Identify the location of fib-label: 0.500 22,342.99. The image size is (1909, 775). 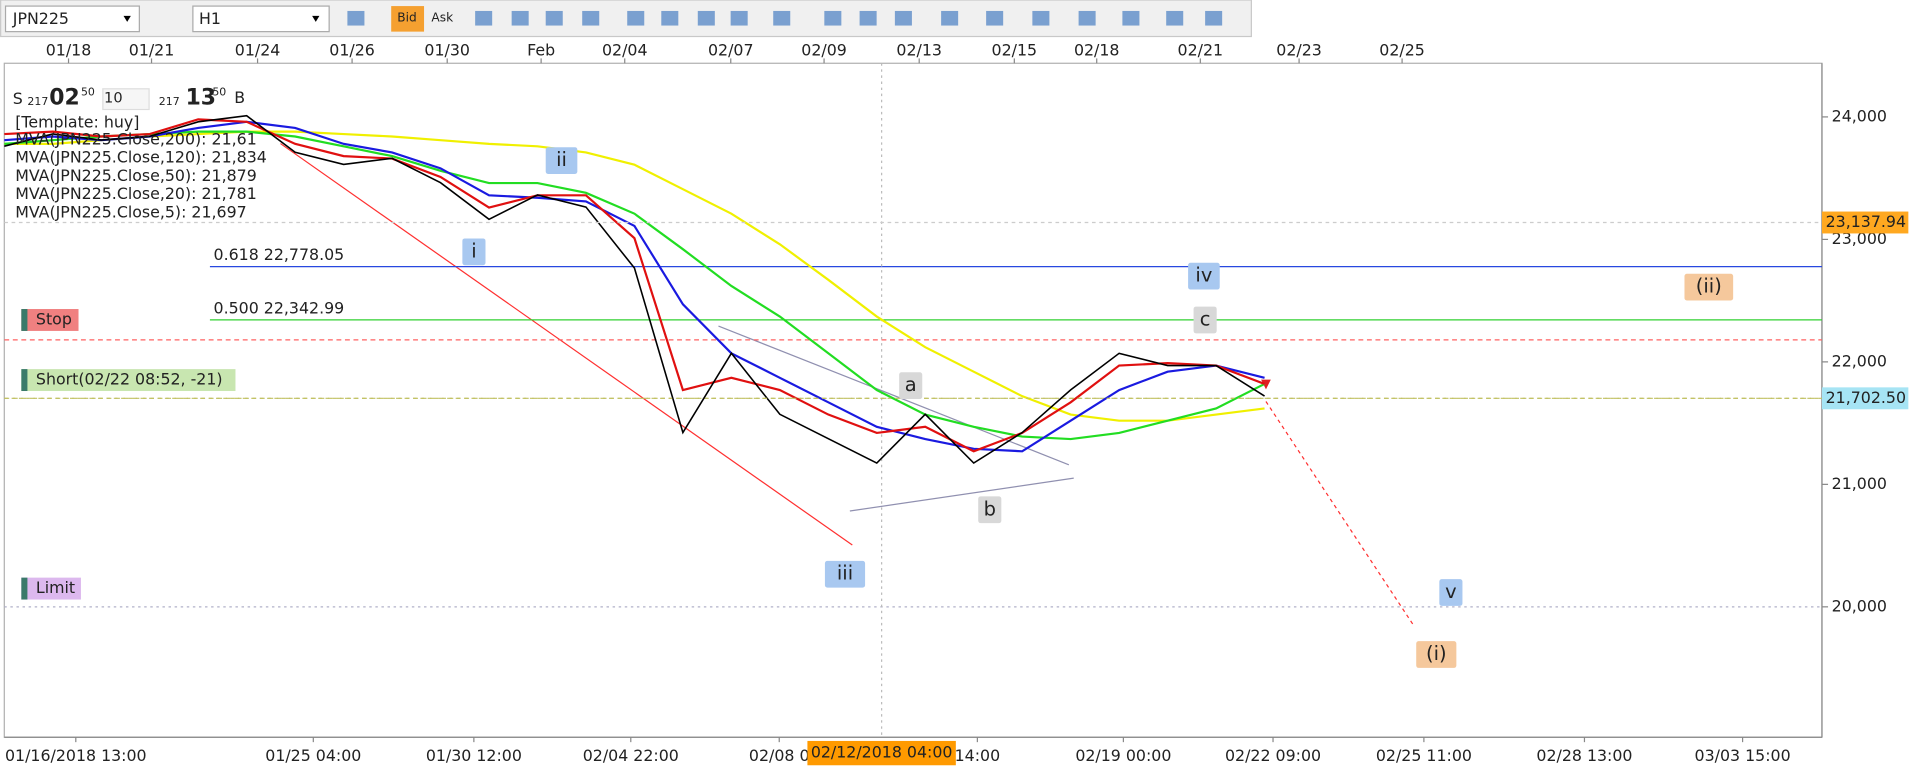
(279, 307).